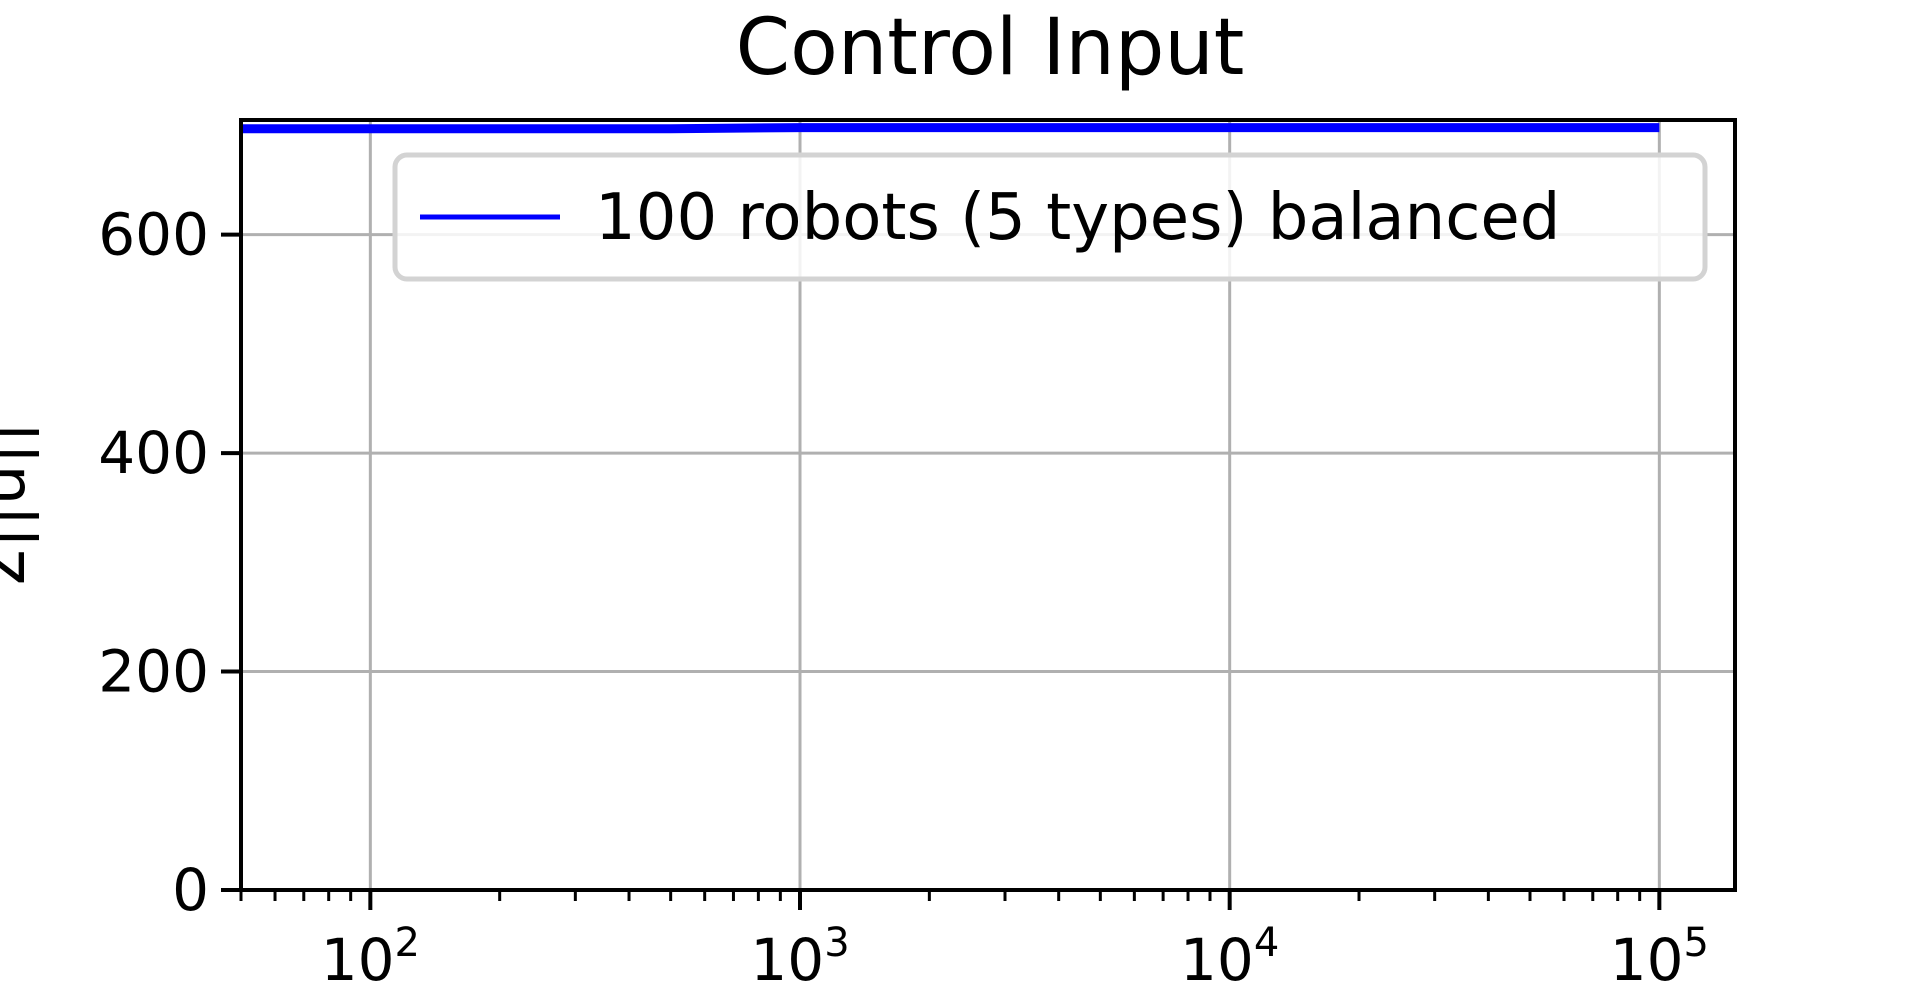 The width and height of the screenshot is (1920, 995). What do you see at coordinates (153, 672) in the screenshot?
I see `y-tick-label: 200` at bounding box center [153, 672].